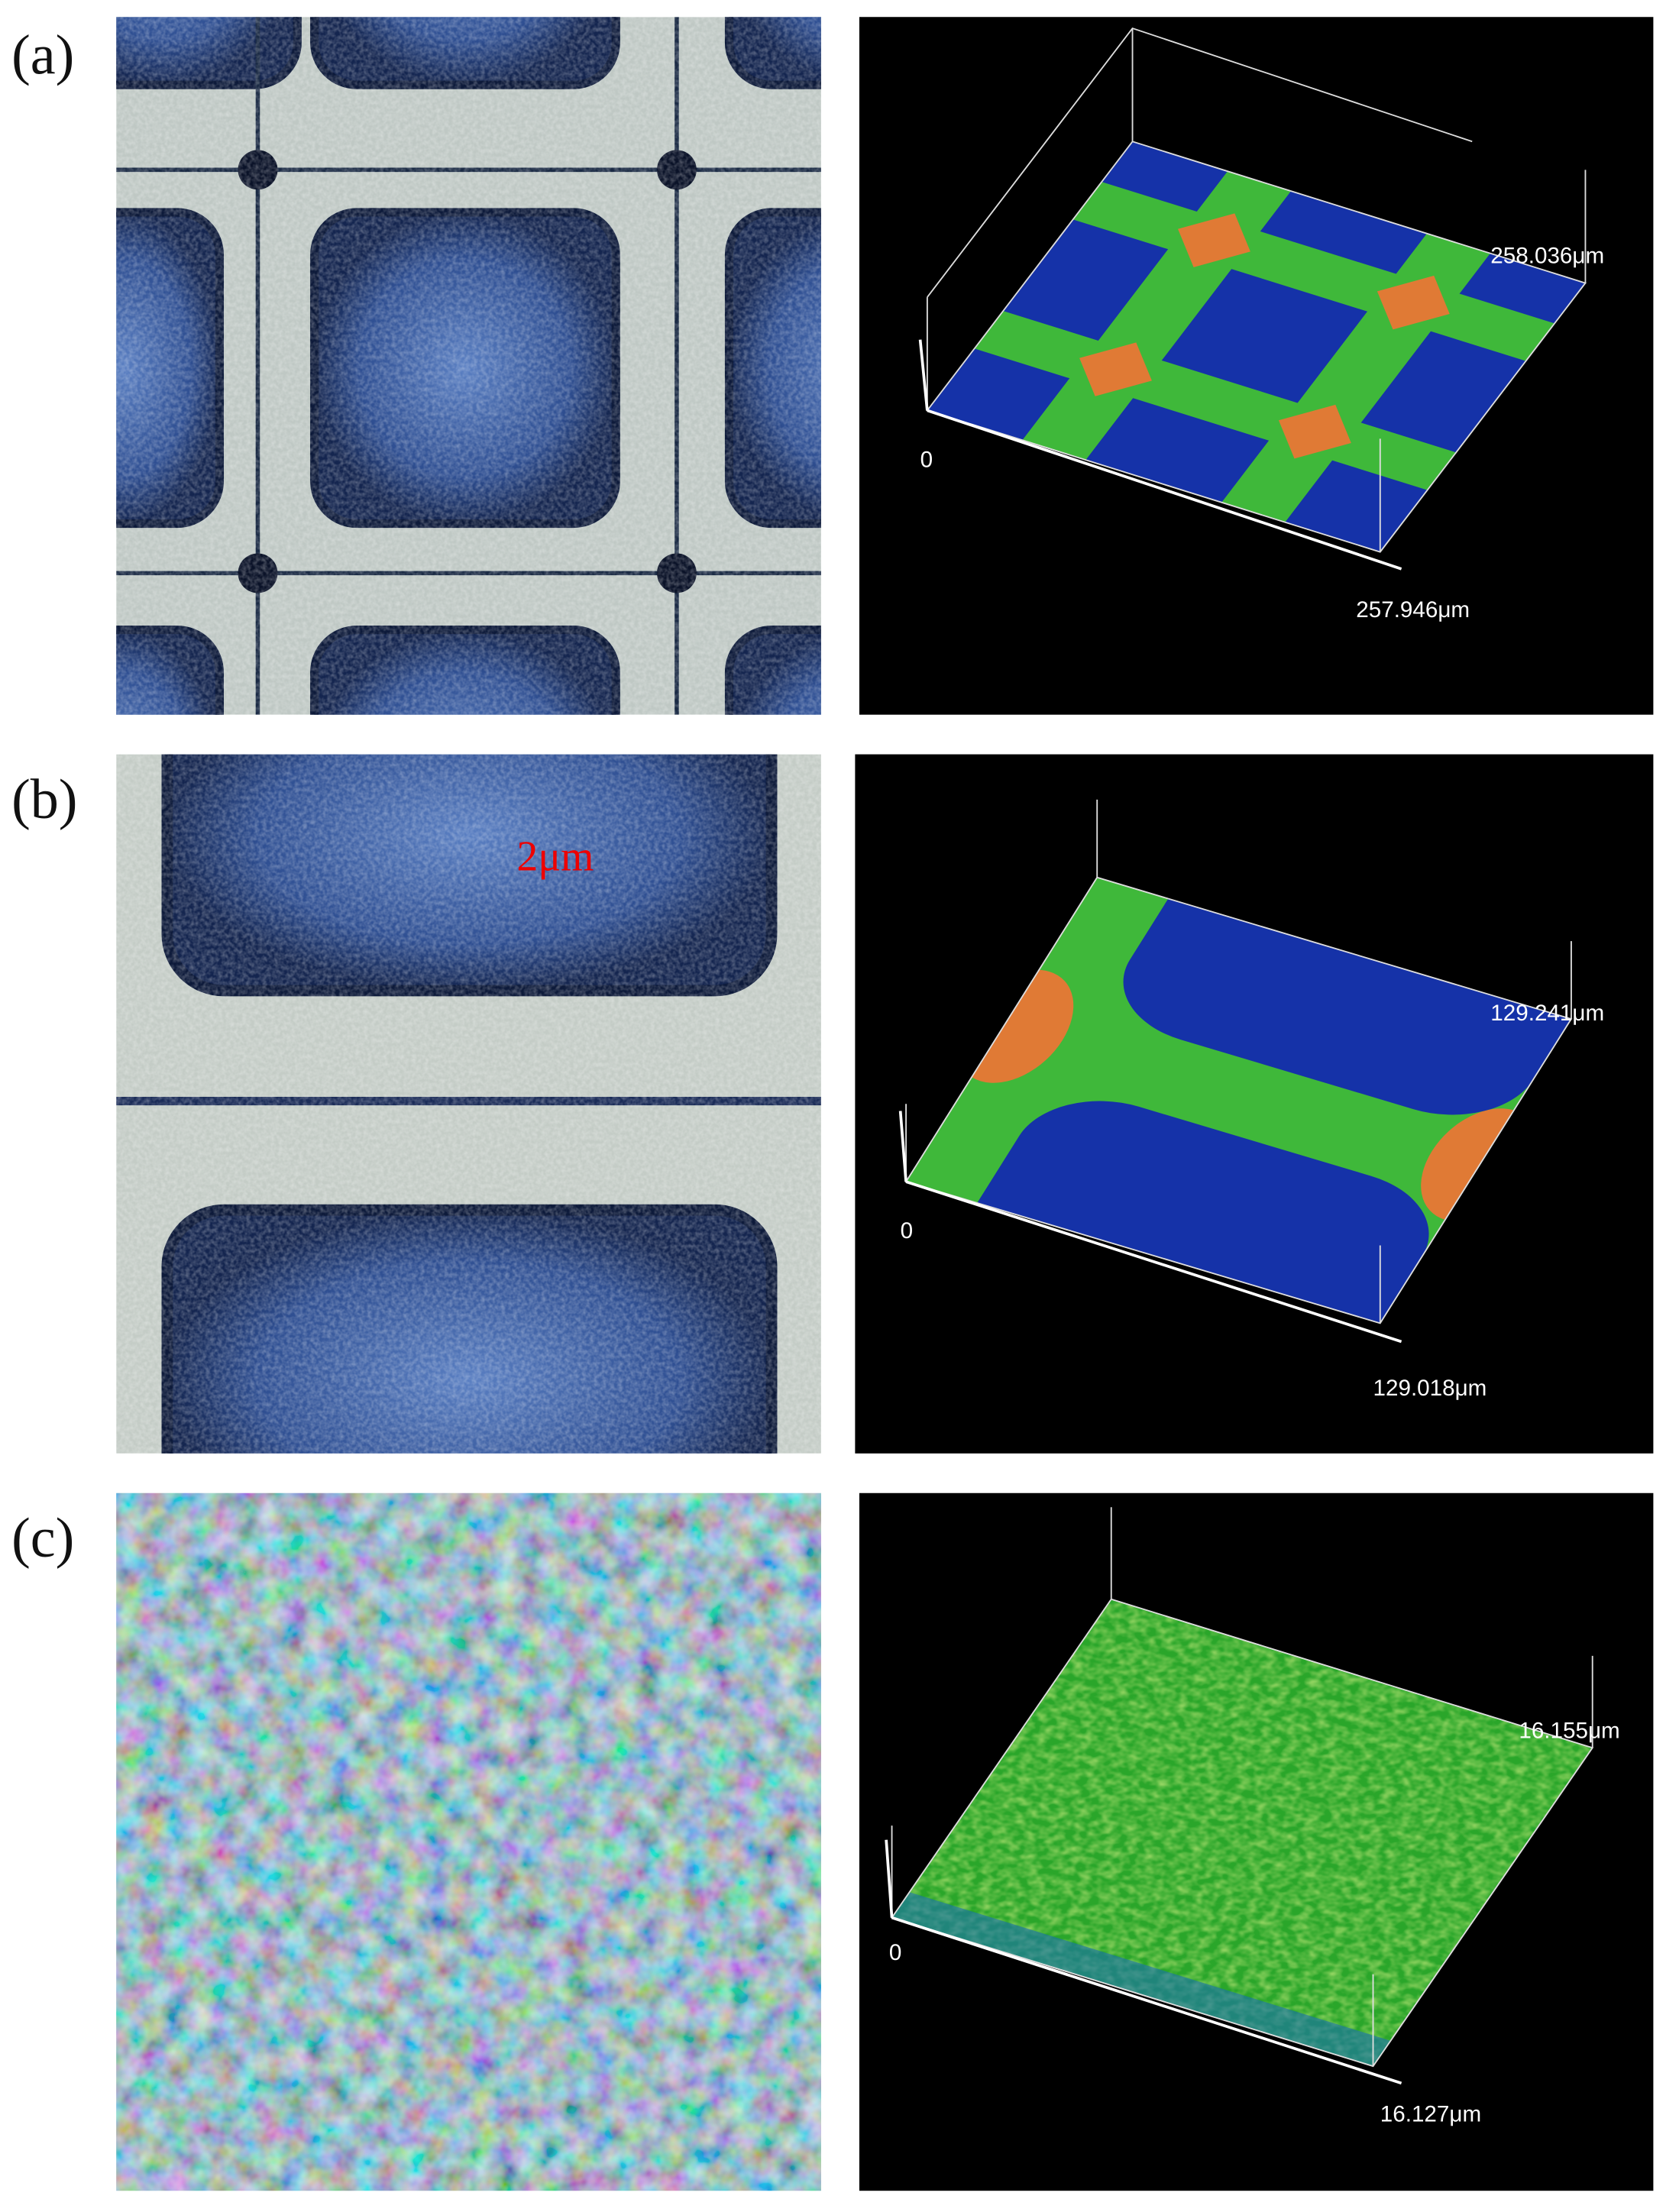 Image resolution: width=1679 pixels, height=2212 pixels. What do you see at coordinates (1413, 610) in the screenshot?
I see `x-extent-label: 257.946μm` at bounding box center [1413, 610].